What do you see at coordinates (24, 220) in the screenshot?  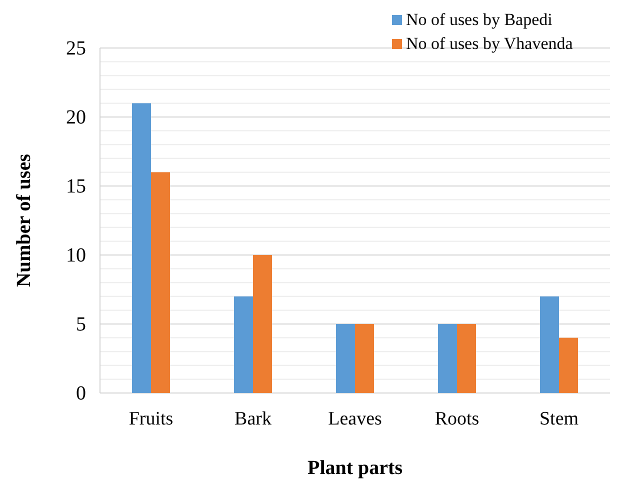 I see `y-axis-title: Number of uses` at bounding box center [24, 220].